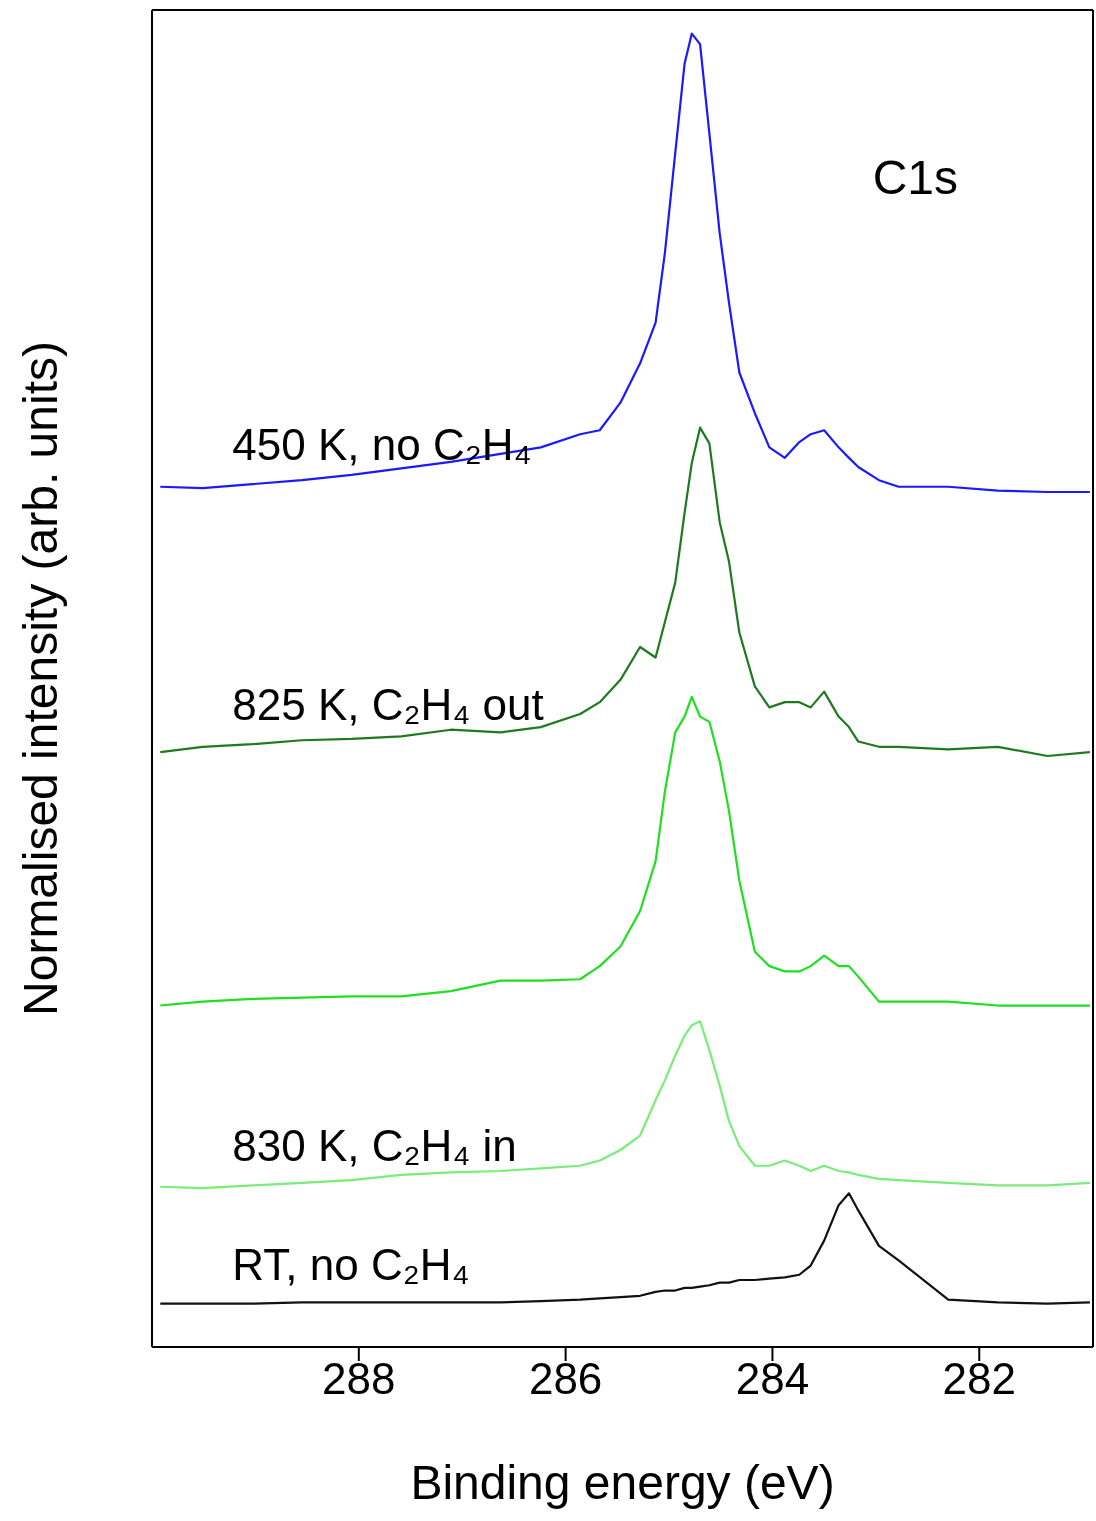 The image size is (1096, 1521). What do you see at coordinates (622, 1482) in the screenshot?
I see `x-axis-title: Binding energy (eV)` at bounding box center [622, 1482].